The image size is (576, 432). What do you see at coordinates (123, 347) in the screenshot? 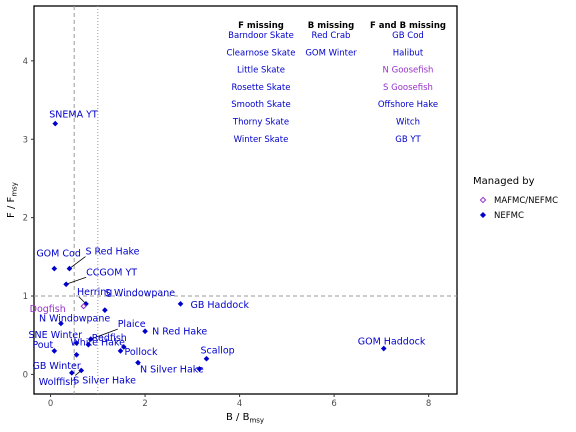
I see `point-redfish` at bounding box center [123, 347].